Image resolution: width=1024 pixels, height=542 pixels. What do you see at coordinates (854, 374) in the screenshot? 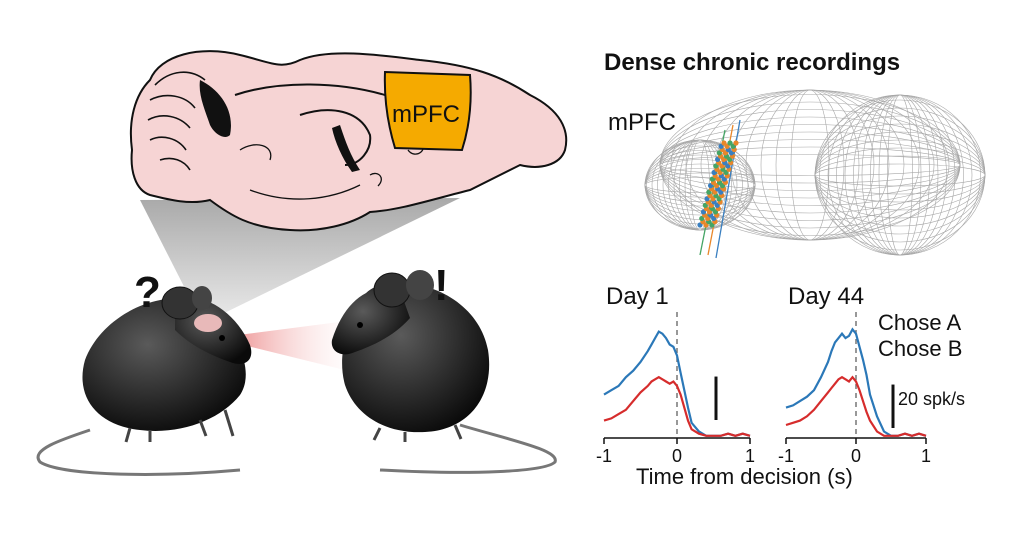
I see `chart-day-44: Day 44 -1 0 1` at bounding box center [854, 374].